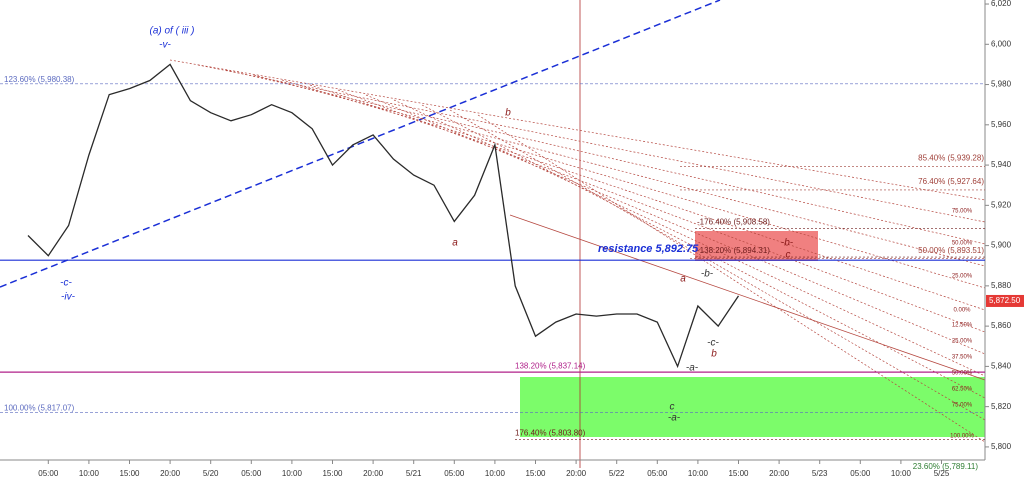  I want to click on y-tick-label: 5,840, so click(1001, 365).